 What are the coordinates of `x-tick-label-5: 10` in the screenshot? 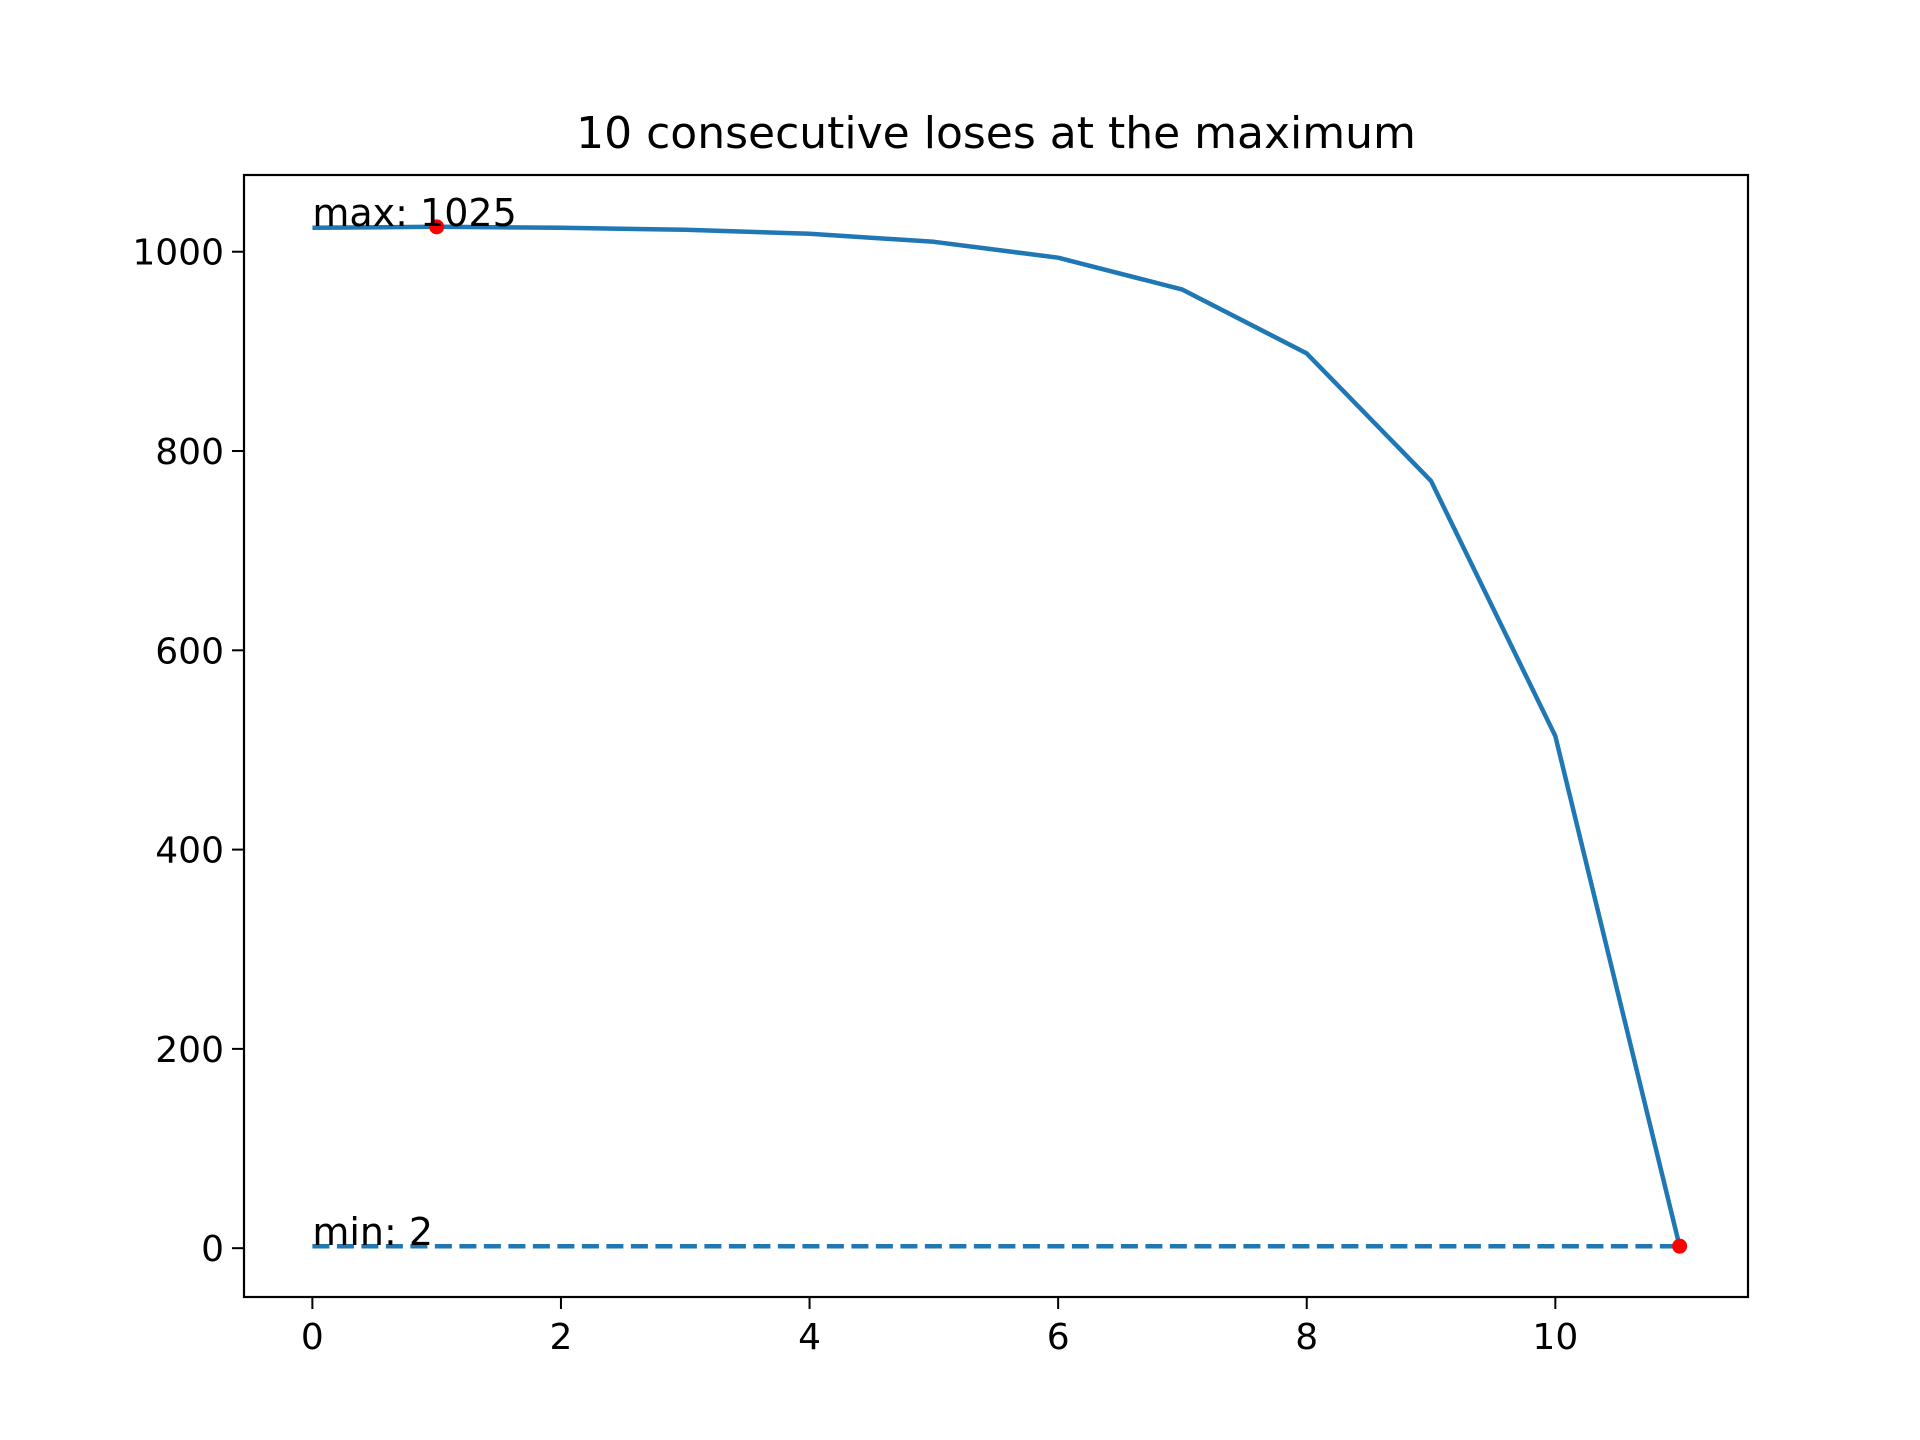 It's located at (1555, 1337).